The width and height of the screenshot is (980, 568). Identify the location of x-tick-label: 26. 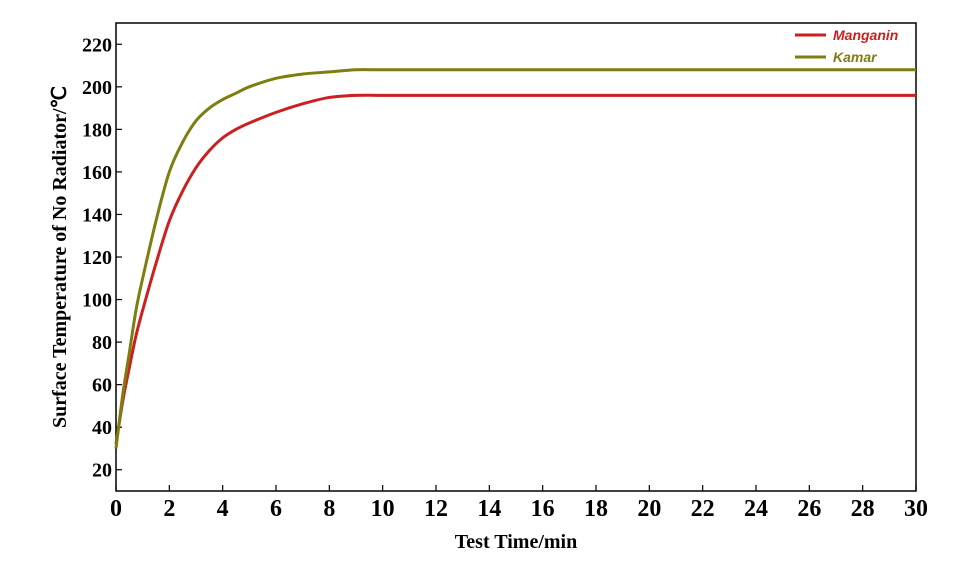
(809, 509).